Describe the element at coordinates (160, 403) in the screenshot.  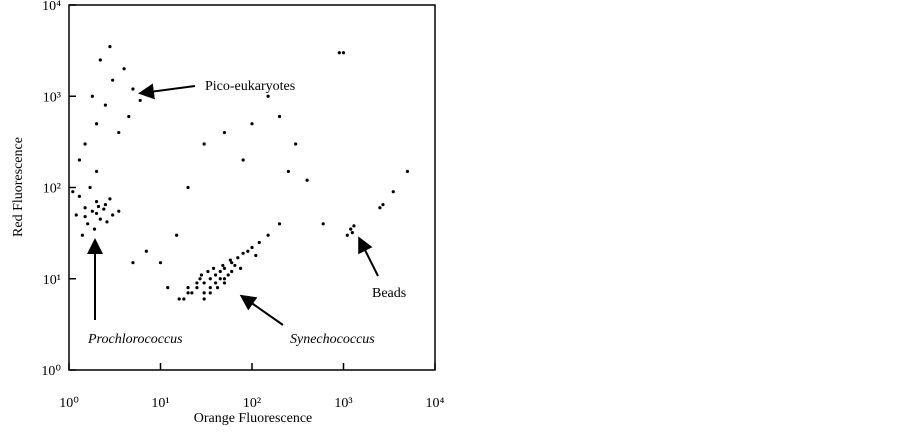
I see `x-tick-label: 10¹` at that location.